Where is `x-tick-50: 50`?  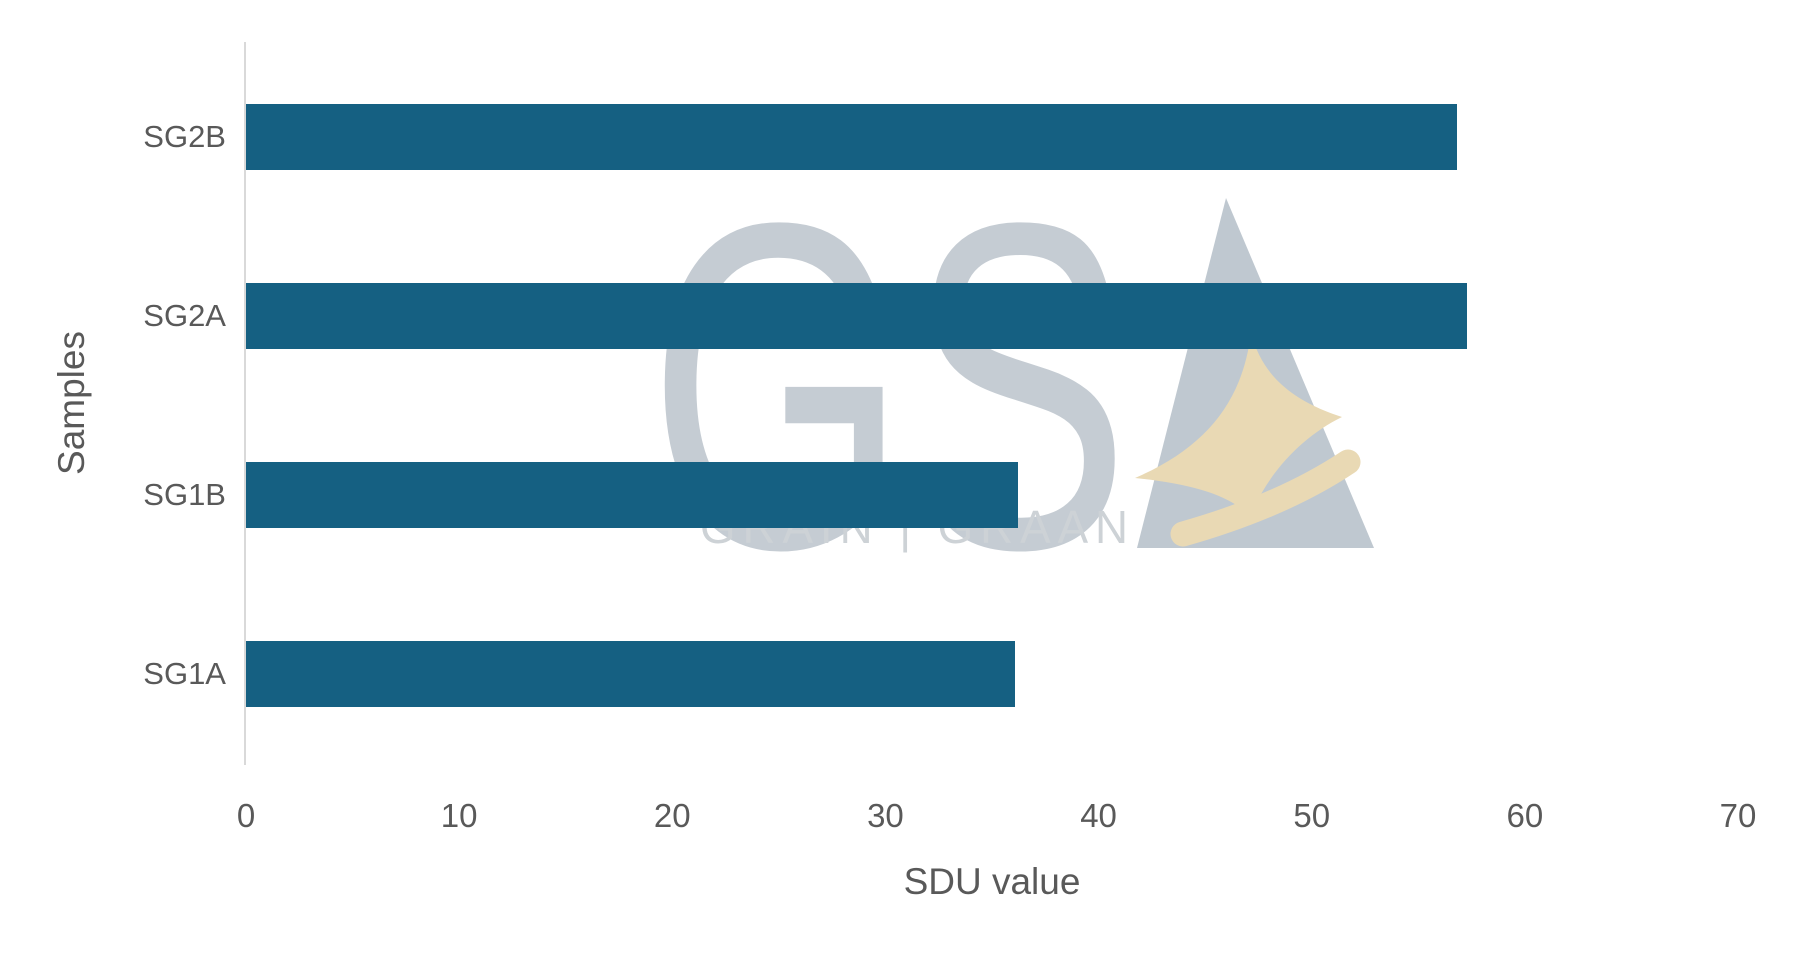 x-tick-50: 50 is located at coordinates (1312, 815).